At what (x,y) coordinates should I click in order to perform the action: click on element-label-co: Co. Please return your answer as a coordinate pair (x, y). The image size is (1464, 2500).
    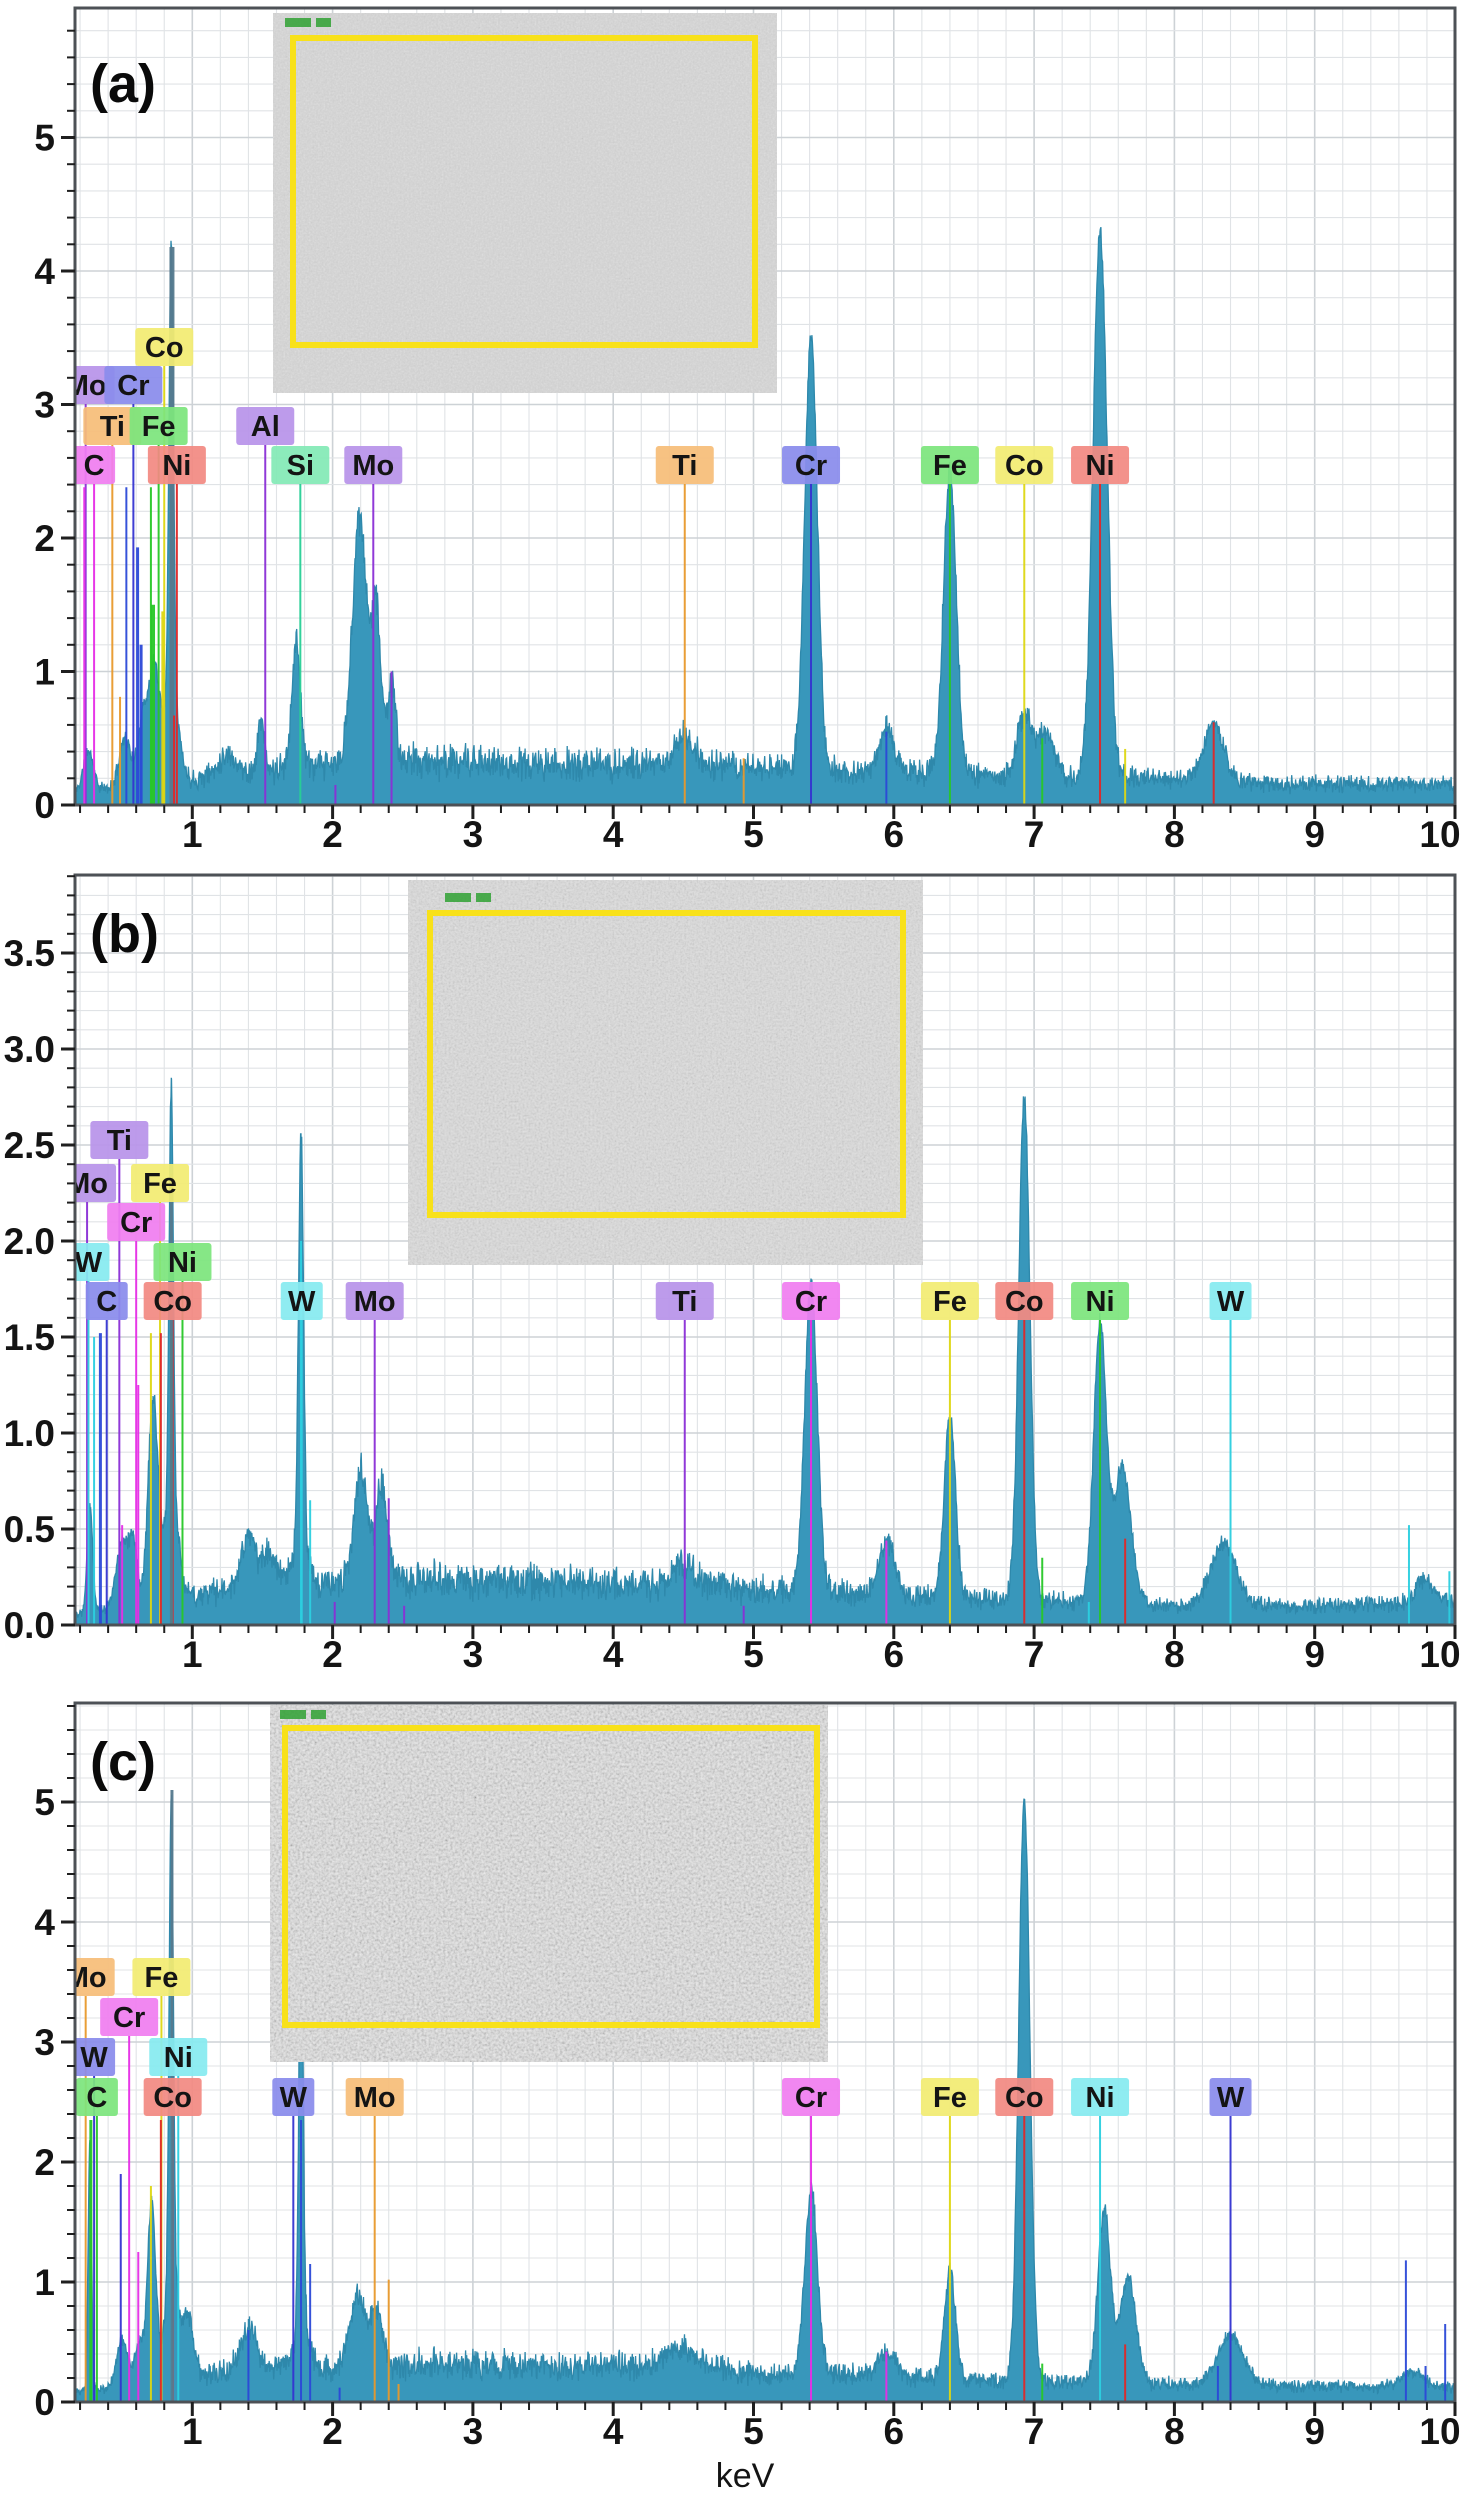
    Looking at the image, I should click on (1024, 1301).